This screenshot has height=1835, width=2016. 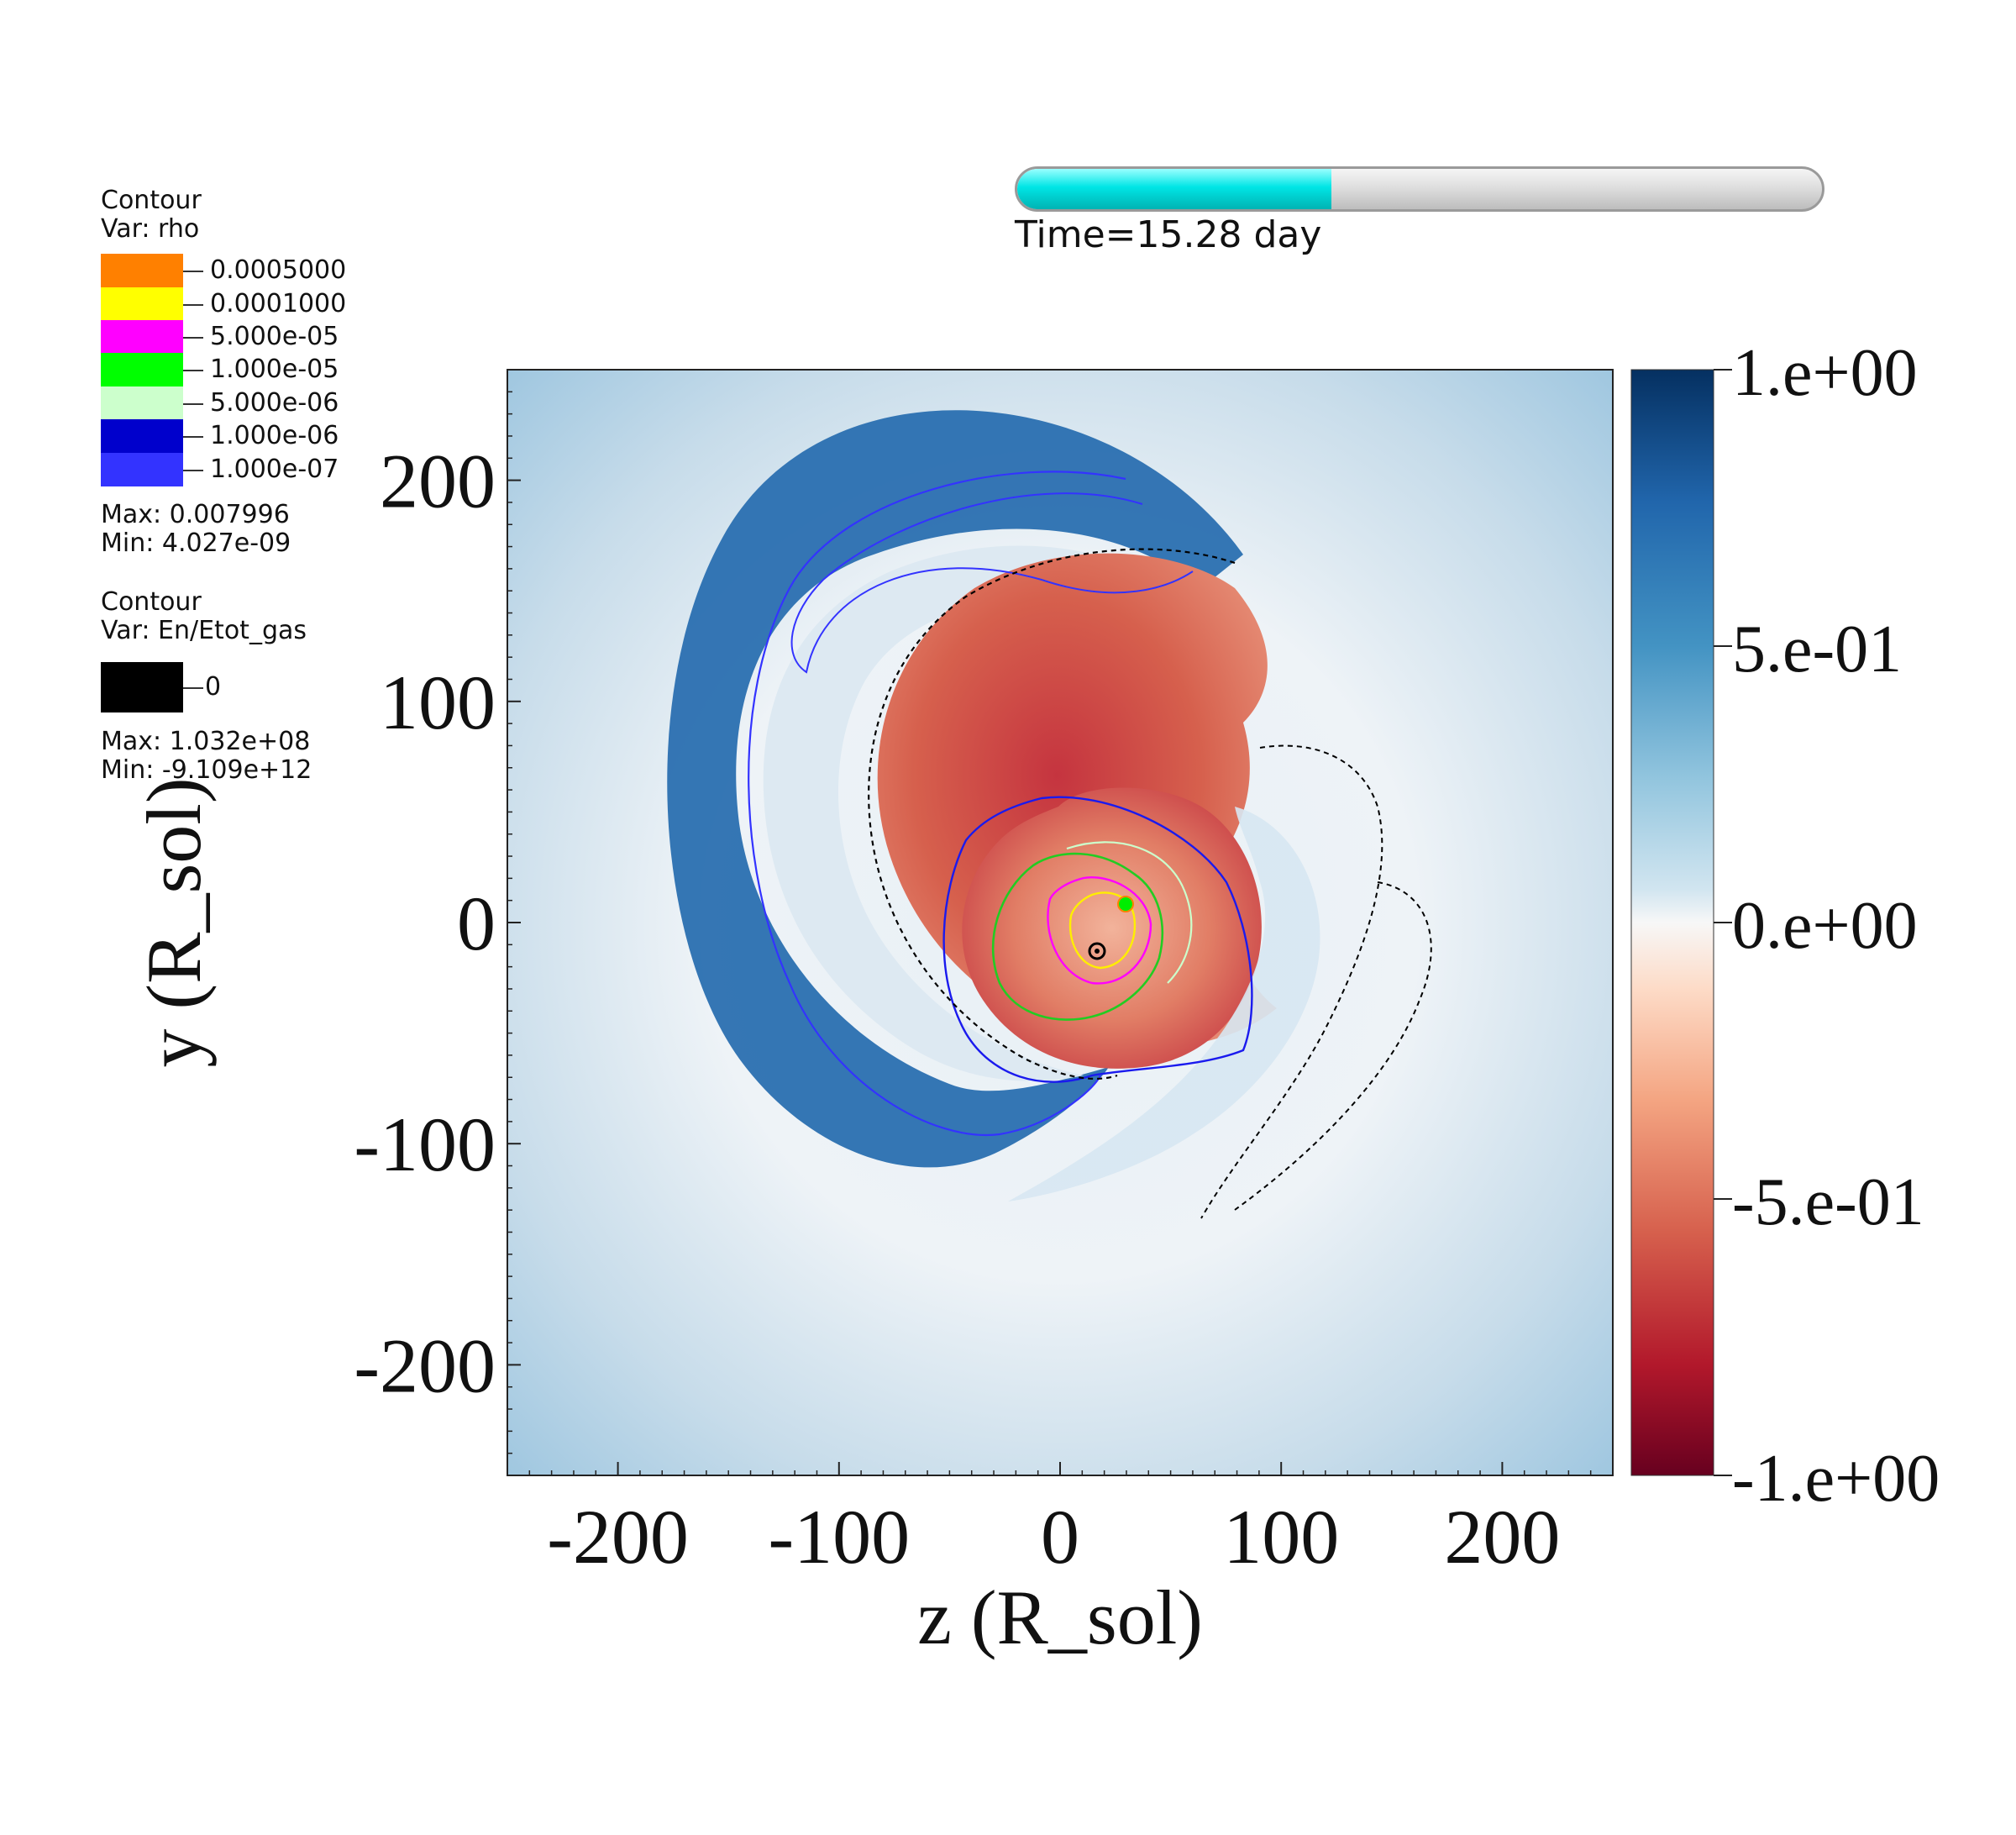 What do you see at coordinates (150, 229) in the screenshot?
I see `legend-rho-var: Var: rho` at bounding box center [150, 229].